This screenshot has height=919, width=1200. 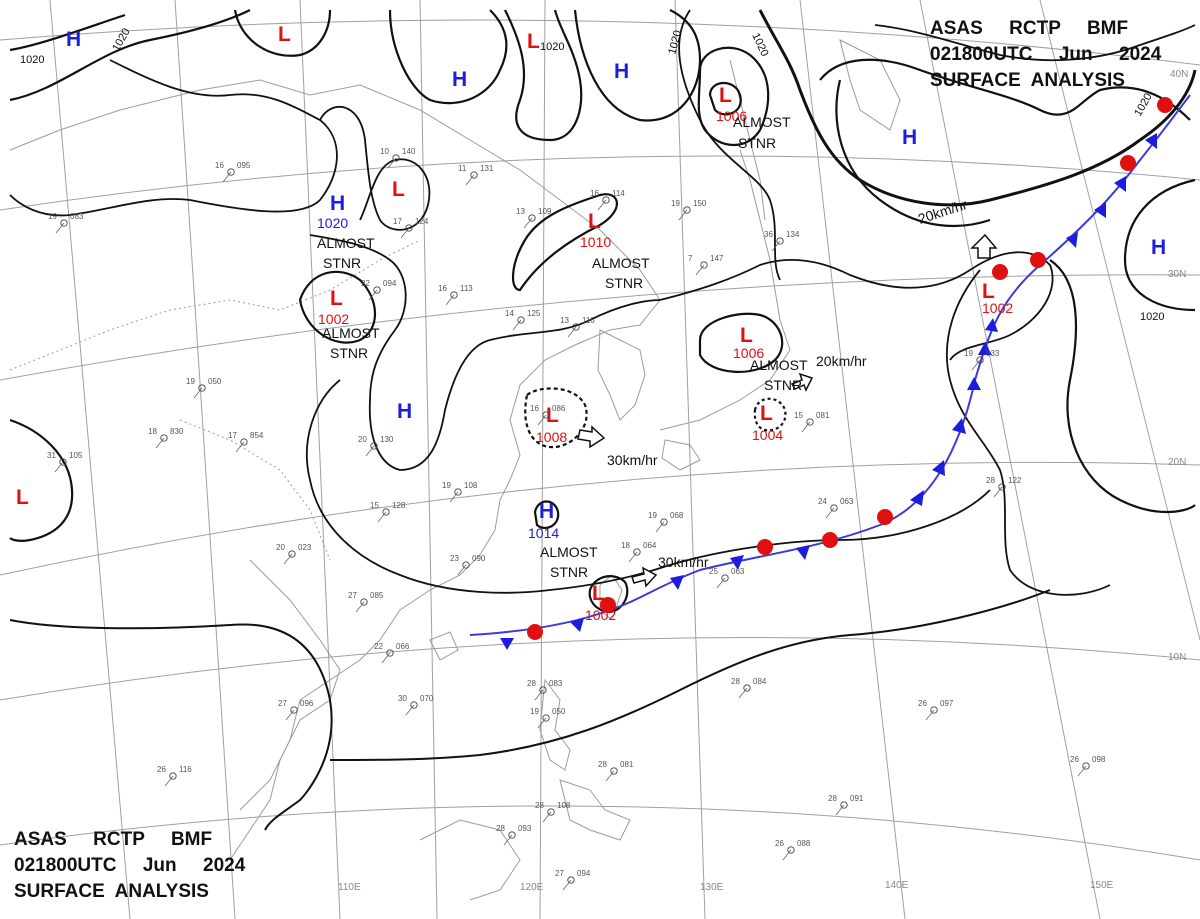 I want to click on station-plot: 17 124, so click(x=411, y=228).